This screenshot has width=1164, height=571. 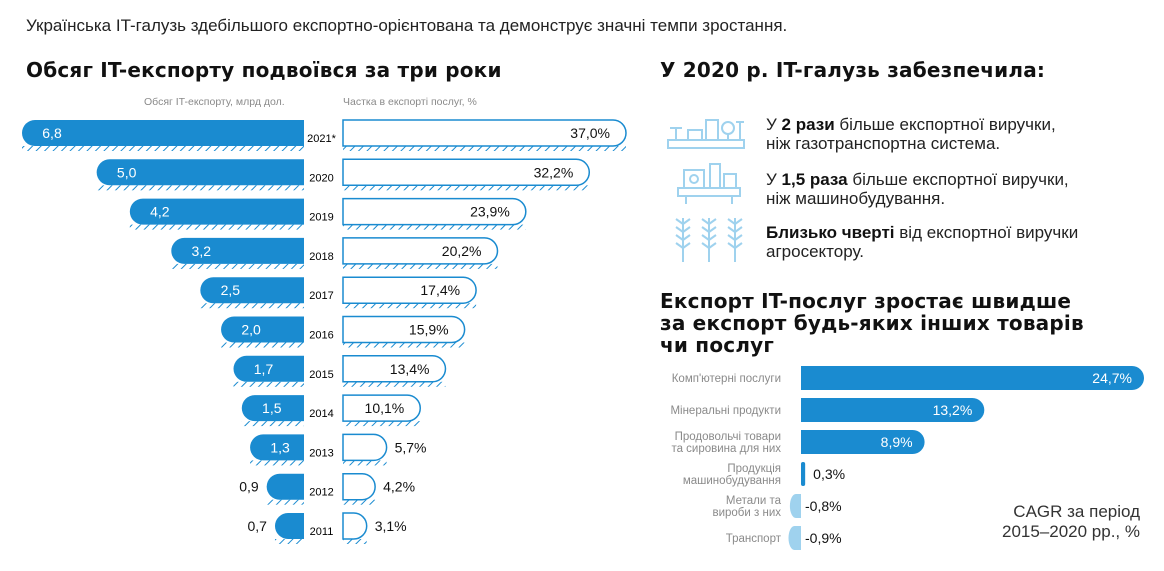 I want to click on volume-value-label: 1,5, so click(x=272, y=408).